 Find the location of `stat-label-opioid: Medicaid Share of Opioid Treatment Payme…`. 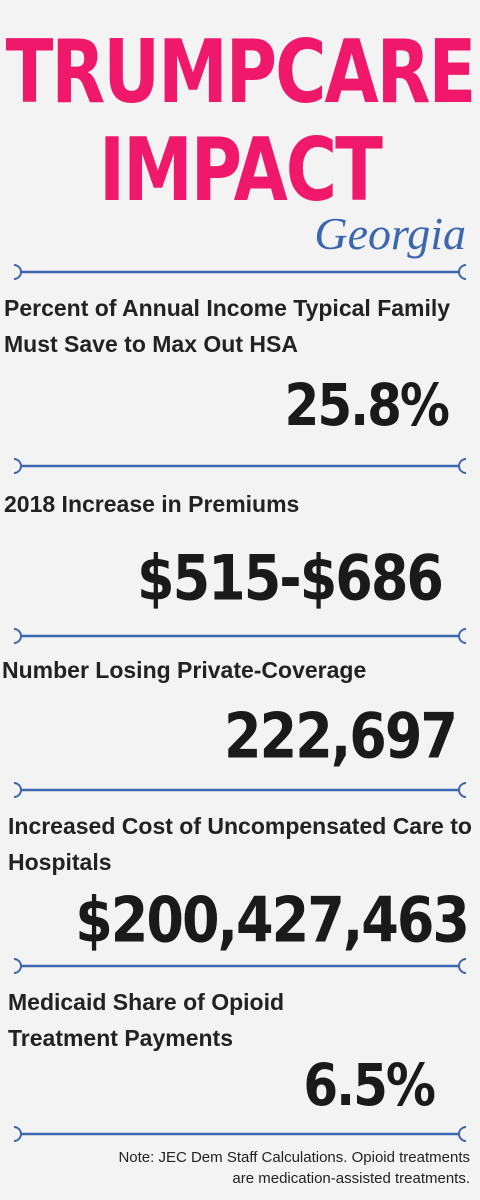

stat-label-opioid: Medicaid Share of Opioid Treatment Payme… is located at coordinates (146, 1020).